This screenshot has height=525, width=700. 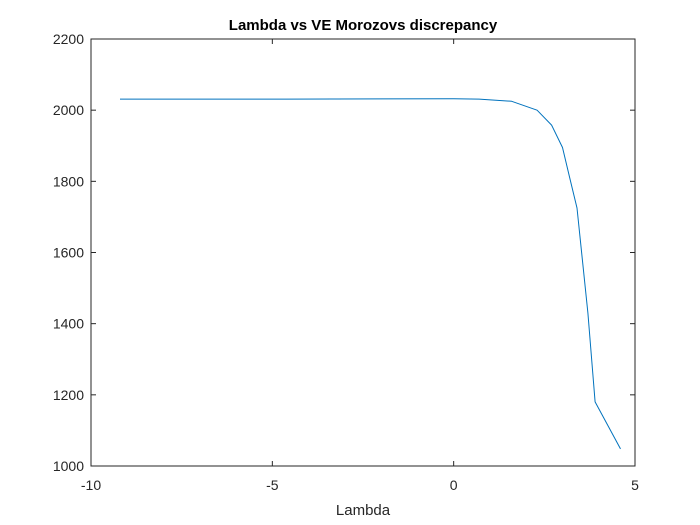 I want to click on x-axis-label: Lambda, so click(x=363, y=510).